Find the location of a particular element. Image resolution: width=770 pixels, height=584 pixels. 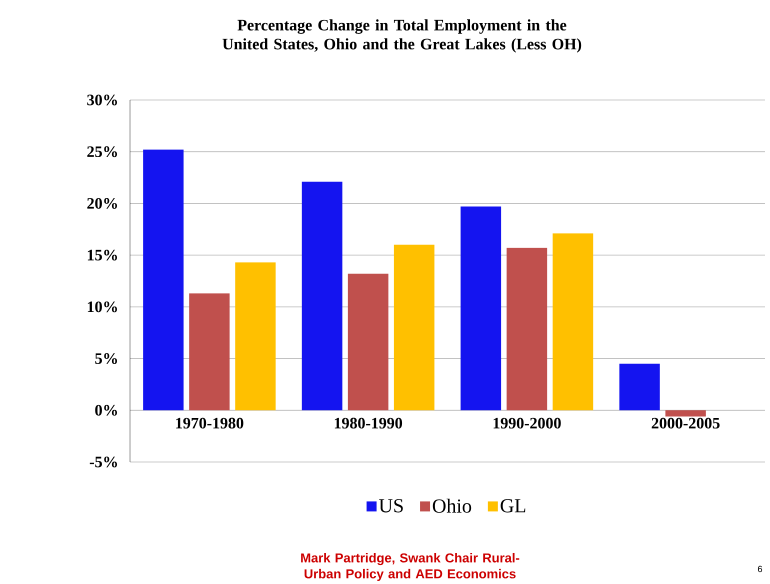

legend-label: US is located at coordinates (391, 505).